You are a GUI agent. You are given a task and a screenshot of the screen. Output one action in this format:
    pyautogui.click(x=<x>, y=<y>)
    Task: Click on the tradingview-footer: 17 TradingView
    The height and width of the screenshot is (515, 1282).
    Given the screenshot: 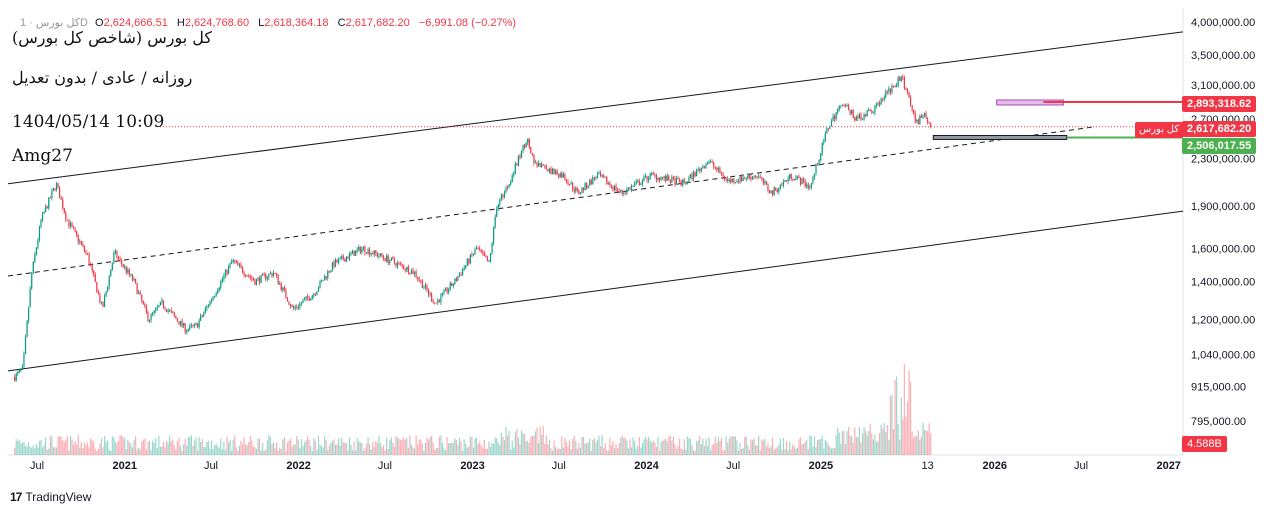 What is the action you would take?
    pyautogui.click(x=50, y=497)
    